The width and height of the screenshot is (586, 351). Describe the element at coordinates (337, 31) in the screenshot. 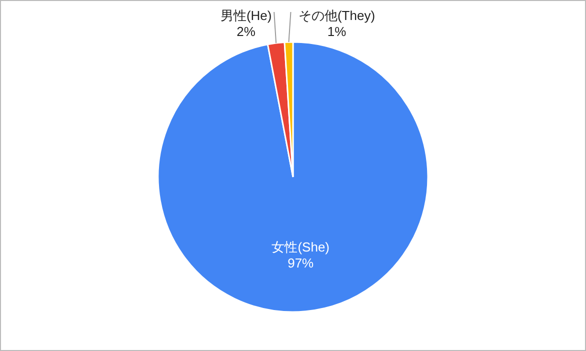

I see `data-label: 1%` at that location.